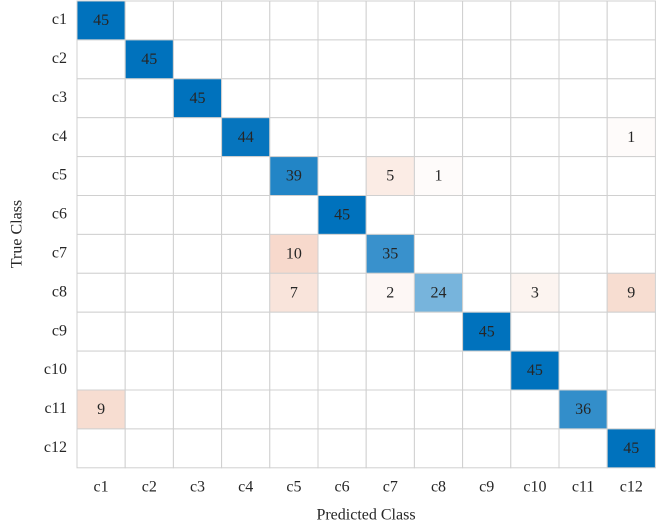  Describe the element at coordinates (59, 175) in the screenshot. I see `y-tick-label: c5` at that location.